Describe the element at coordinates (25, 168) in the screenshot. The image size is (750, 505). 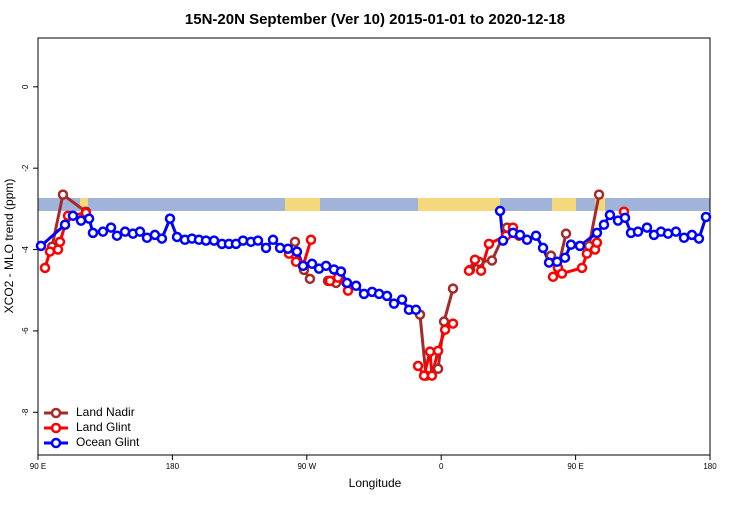
I see `y-tick-label: -2` at that location.